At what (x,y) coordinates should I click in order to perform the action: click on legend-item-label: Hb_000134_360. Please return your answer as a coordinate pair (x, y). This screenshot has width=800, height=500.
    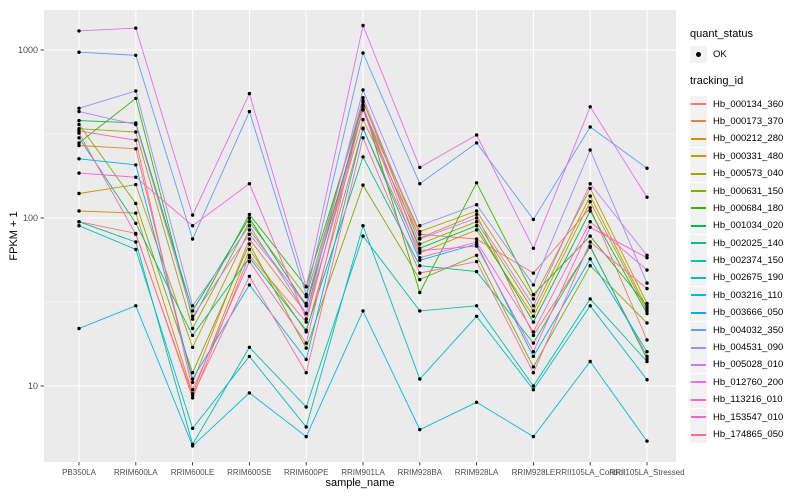
    Looking at the image, I should click on (748, 104).